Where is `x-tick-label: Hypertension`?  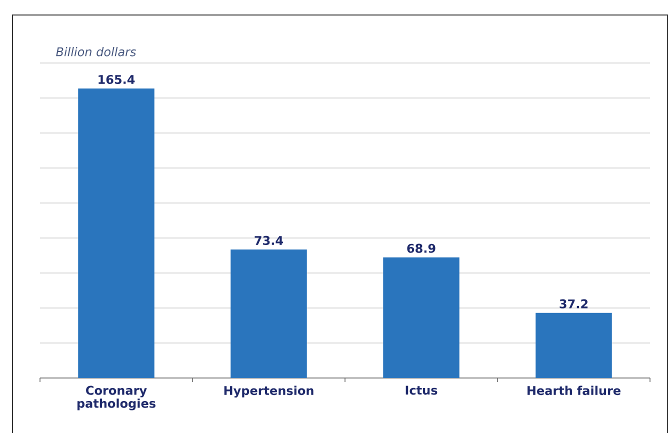
x-tick-label: Hypertension is located at coordinates (269, 392).